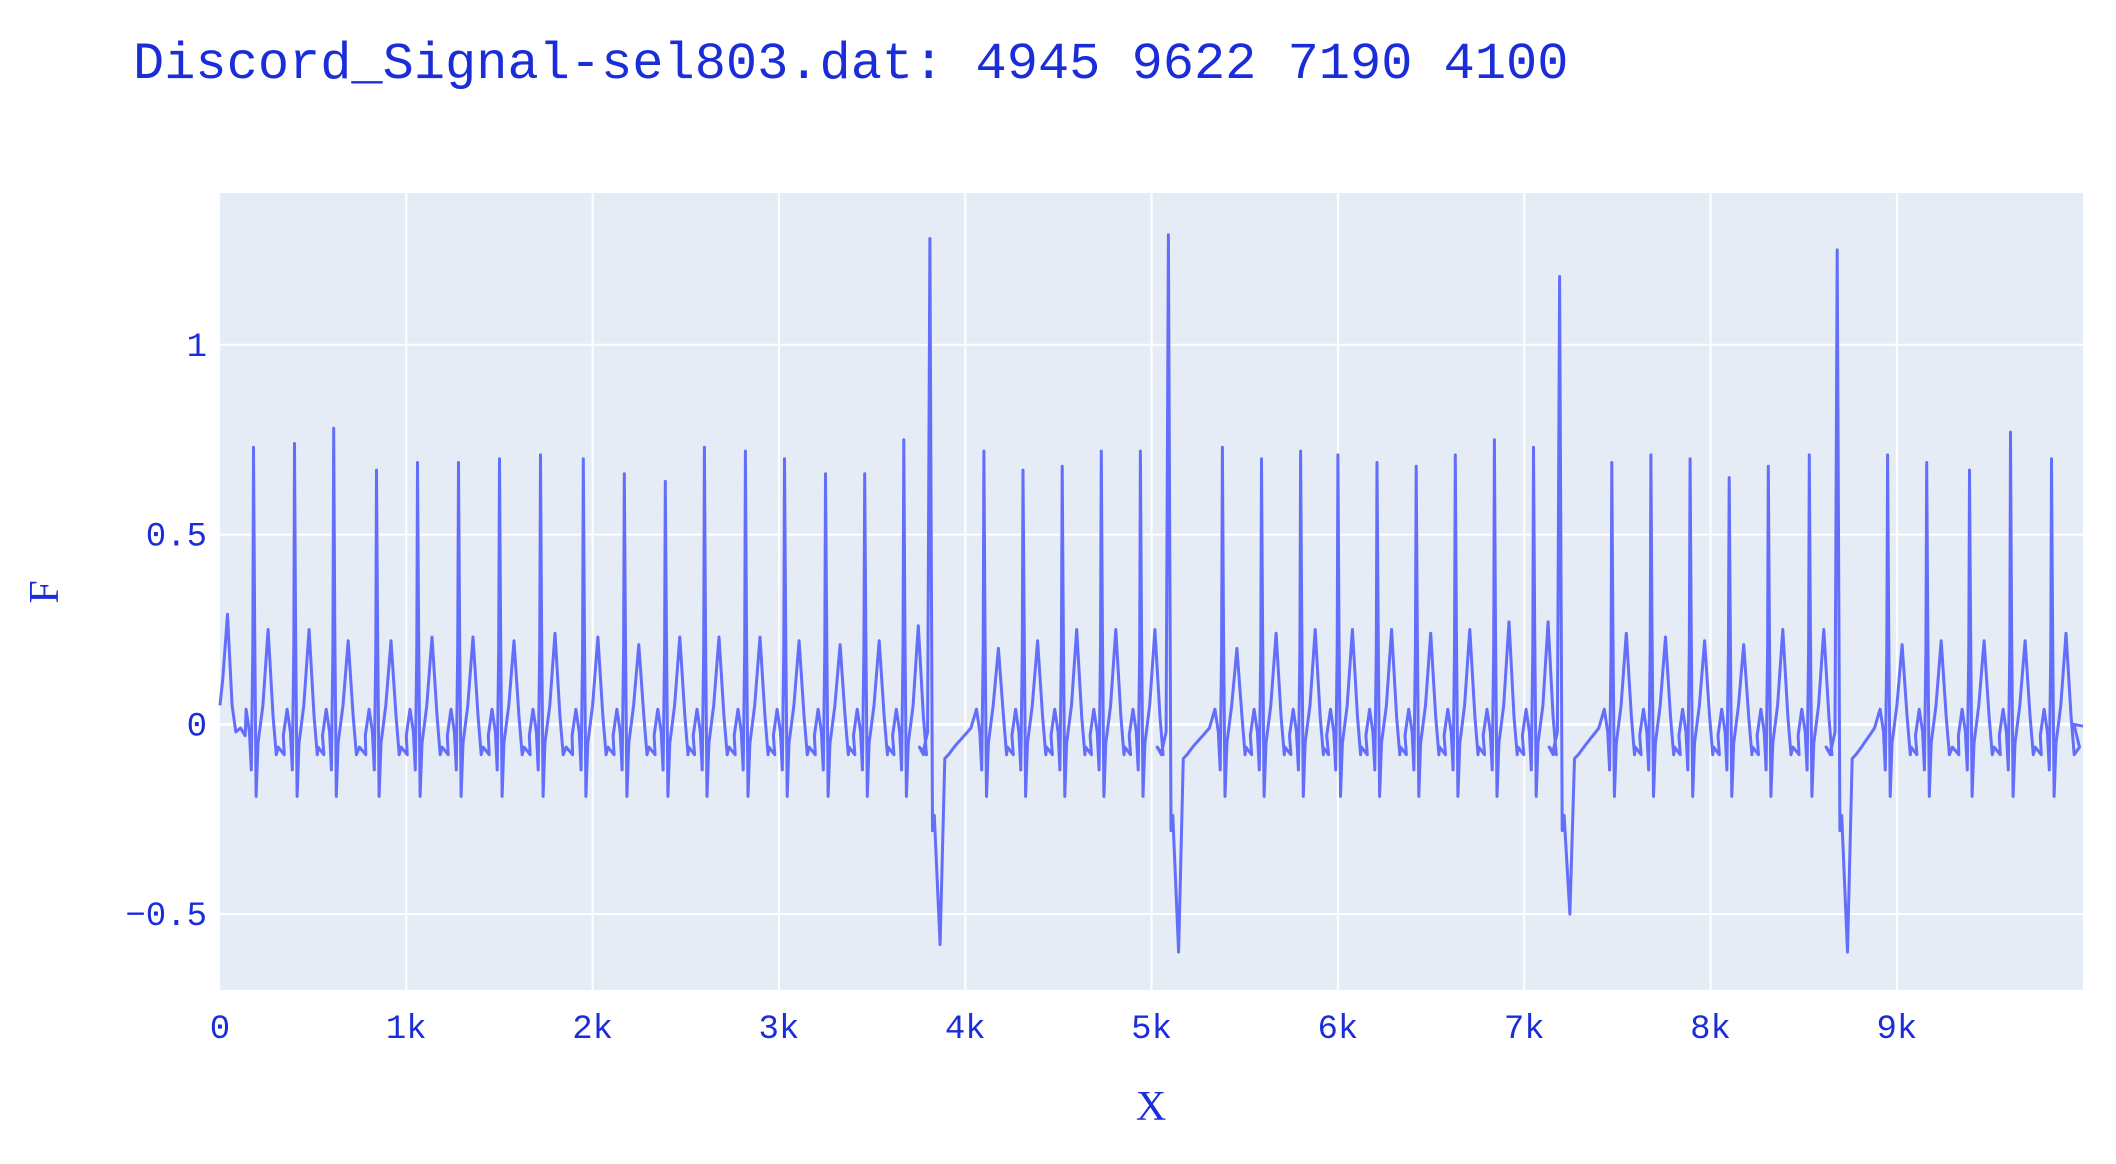 Image resolution: width=2116 pixels, height=1164 pixels. Describe the element at coordinates (1710, 1030) in the screenshot. I see `x-tick-label: 8k` at that location.